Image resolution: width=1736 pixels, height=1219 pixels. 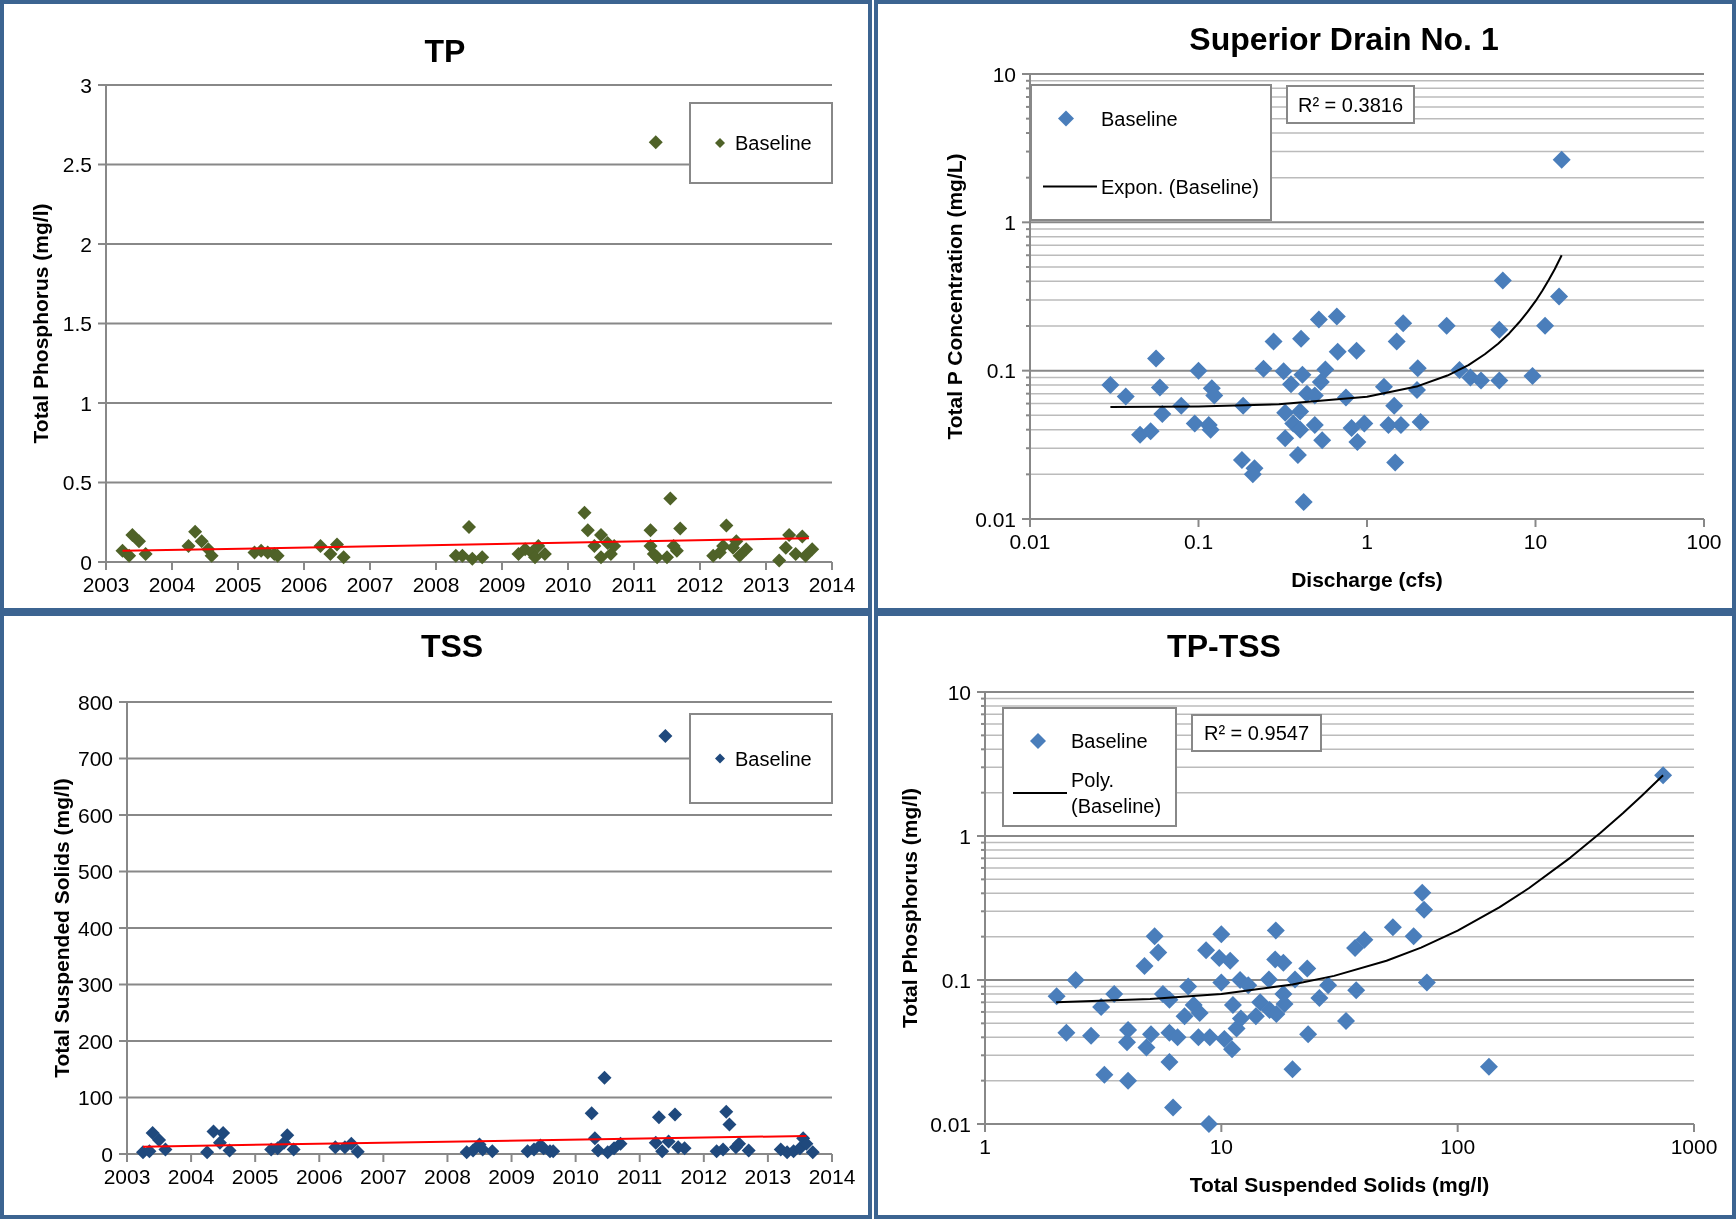 I want to click on y-axis-title: Total P Concentration (mg/L), so click(x=954, y=296).